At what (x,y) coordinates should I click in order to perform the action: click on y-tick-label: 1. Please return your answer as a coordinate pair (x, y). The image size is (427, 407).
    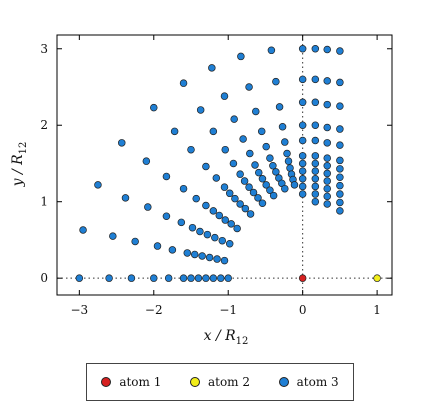
    Looking at the image, I should click on (44, 202).